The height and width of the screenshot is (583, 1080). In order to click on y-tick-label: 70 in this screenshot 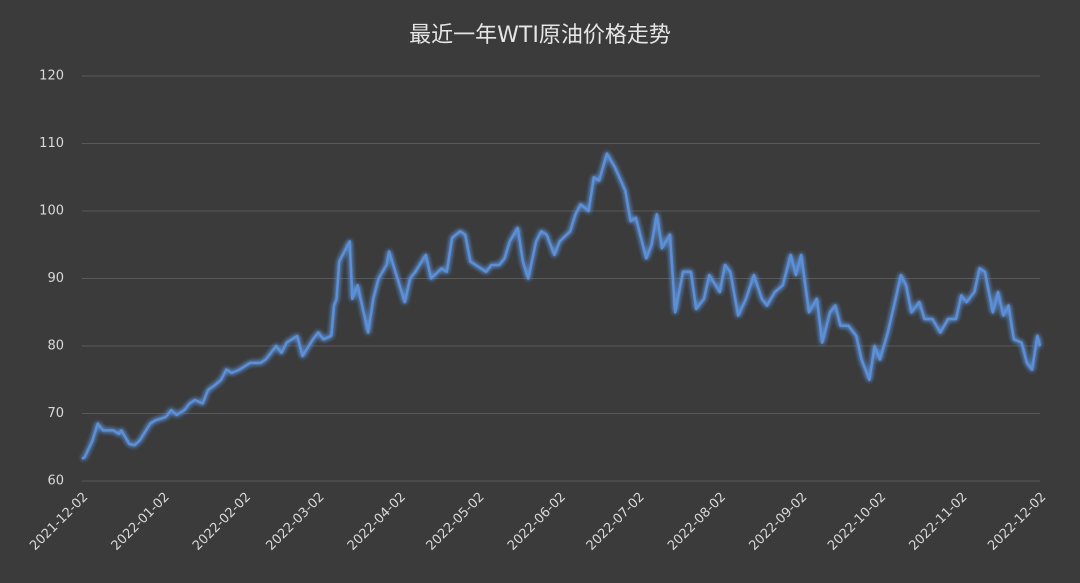, I will do `click(55, 413)`.